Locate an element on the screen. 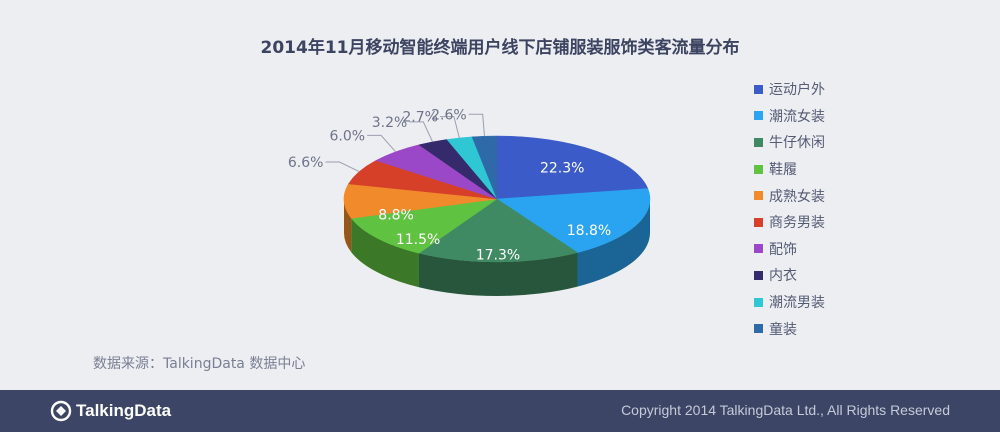 The image size is (1000, 432). legend-item-8: 潮流男装 is located at coordinates (789, 302).